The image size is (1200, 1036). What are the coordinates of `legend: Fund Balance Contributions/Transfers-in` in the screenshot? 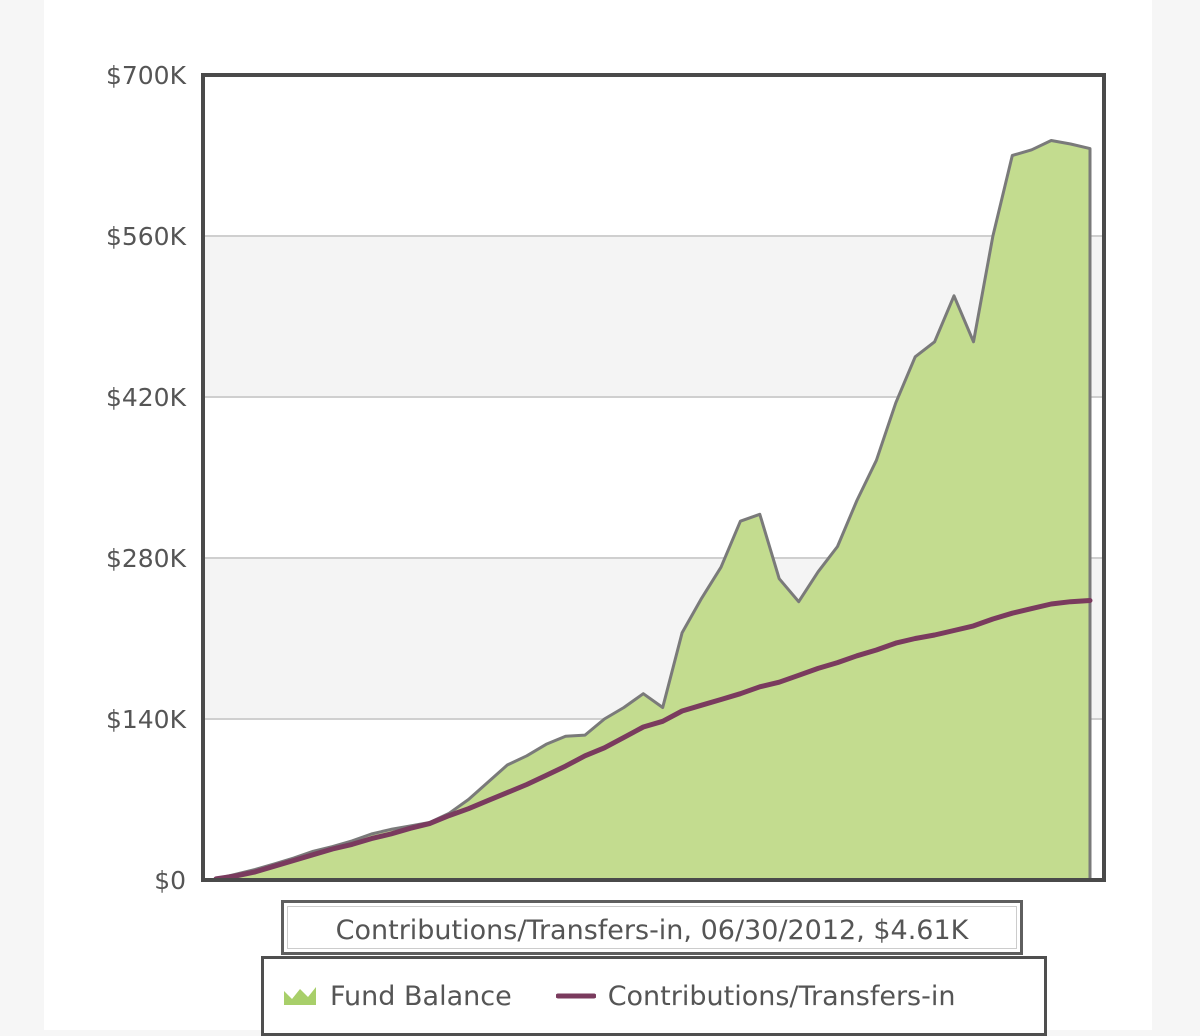 It's located at (654, 996).